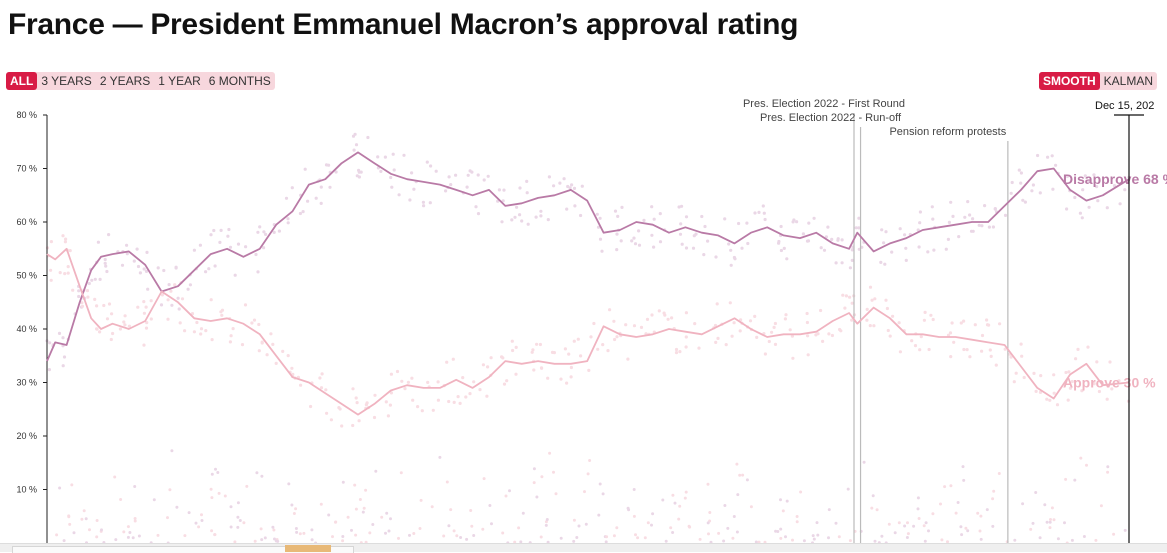 Image resolution: width=1167 pixels, height=553 pixels. Describe the element at coordinates (1069, 81) in the screenshot. I see `smooth-button: SMOOTH` at that location.